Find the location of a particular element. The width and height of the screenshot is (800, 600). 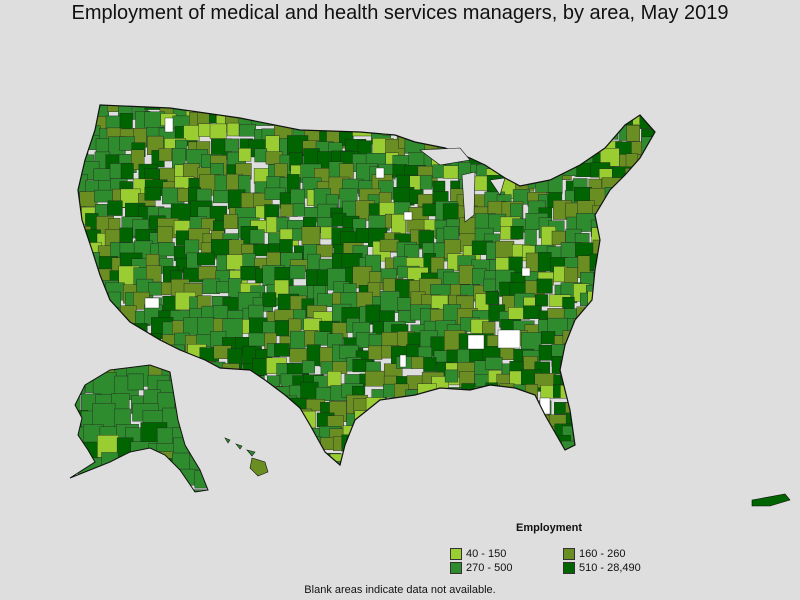

legend-item-40-150: 40 - 150 is located at coordinates (478, 554).